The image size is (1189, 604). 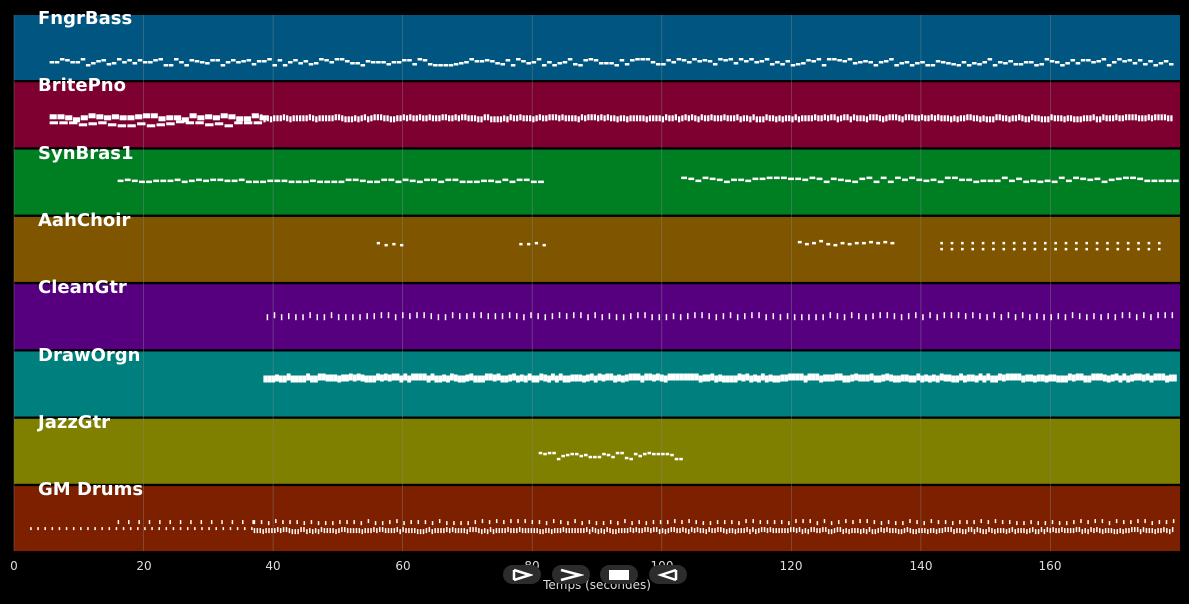 What do you see at coordinates (619, 574) in the screenshot?
I see `stop-button` at bounding box center [619, 574].